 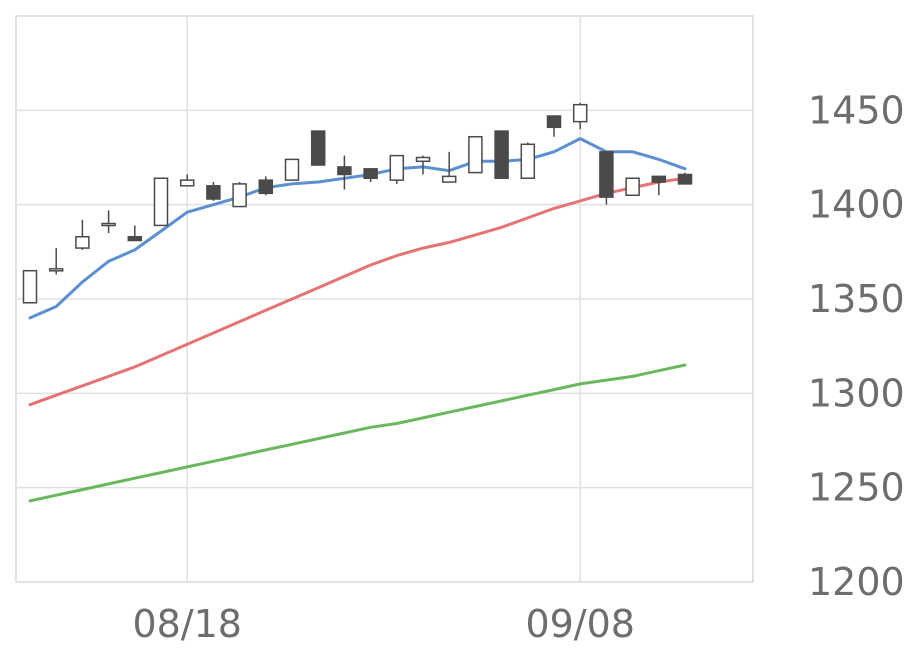 What do you see at coordinates (856, 582) in the screenshot?
I see `y-tick-label: 1200` at bounding box center [856, 582].